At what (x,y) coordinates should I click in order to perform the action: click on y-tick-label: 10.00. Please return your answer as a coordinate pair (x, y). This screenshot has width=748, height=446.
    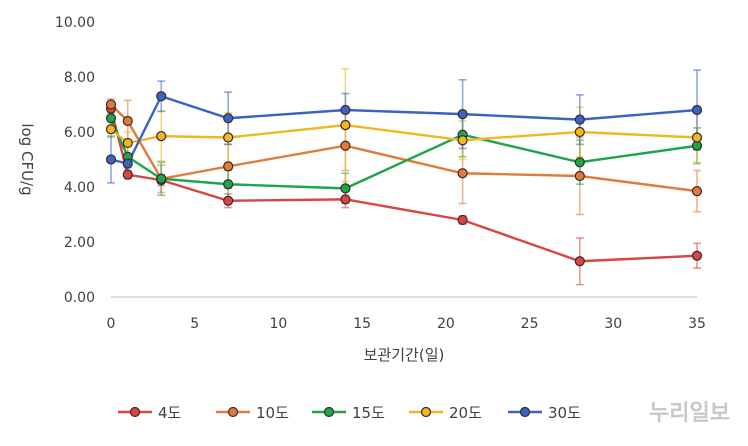
    Looking at the image, I should click on (75, 23).